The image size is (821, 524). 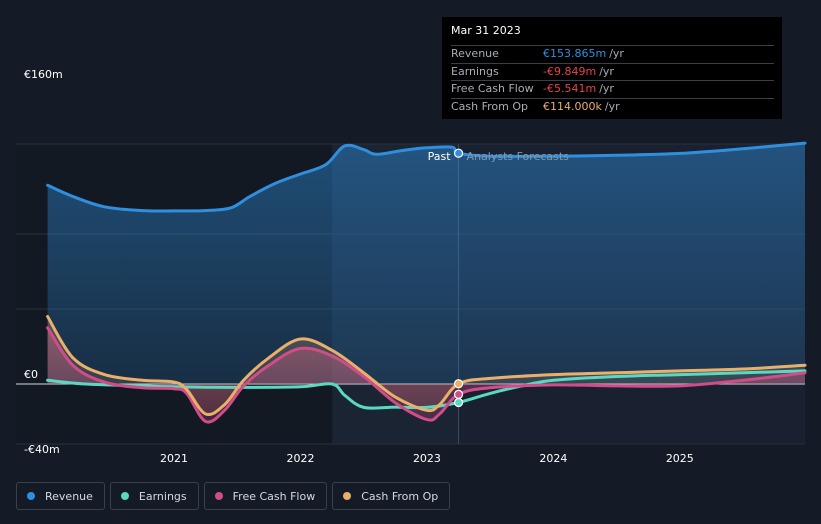 I want to click on legend-item-revenue: Revenue, so click(x=60, y=496).